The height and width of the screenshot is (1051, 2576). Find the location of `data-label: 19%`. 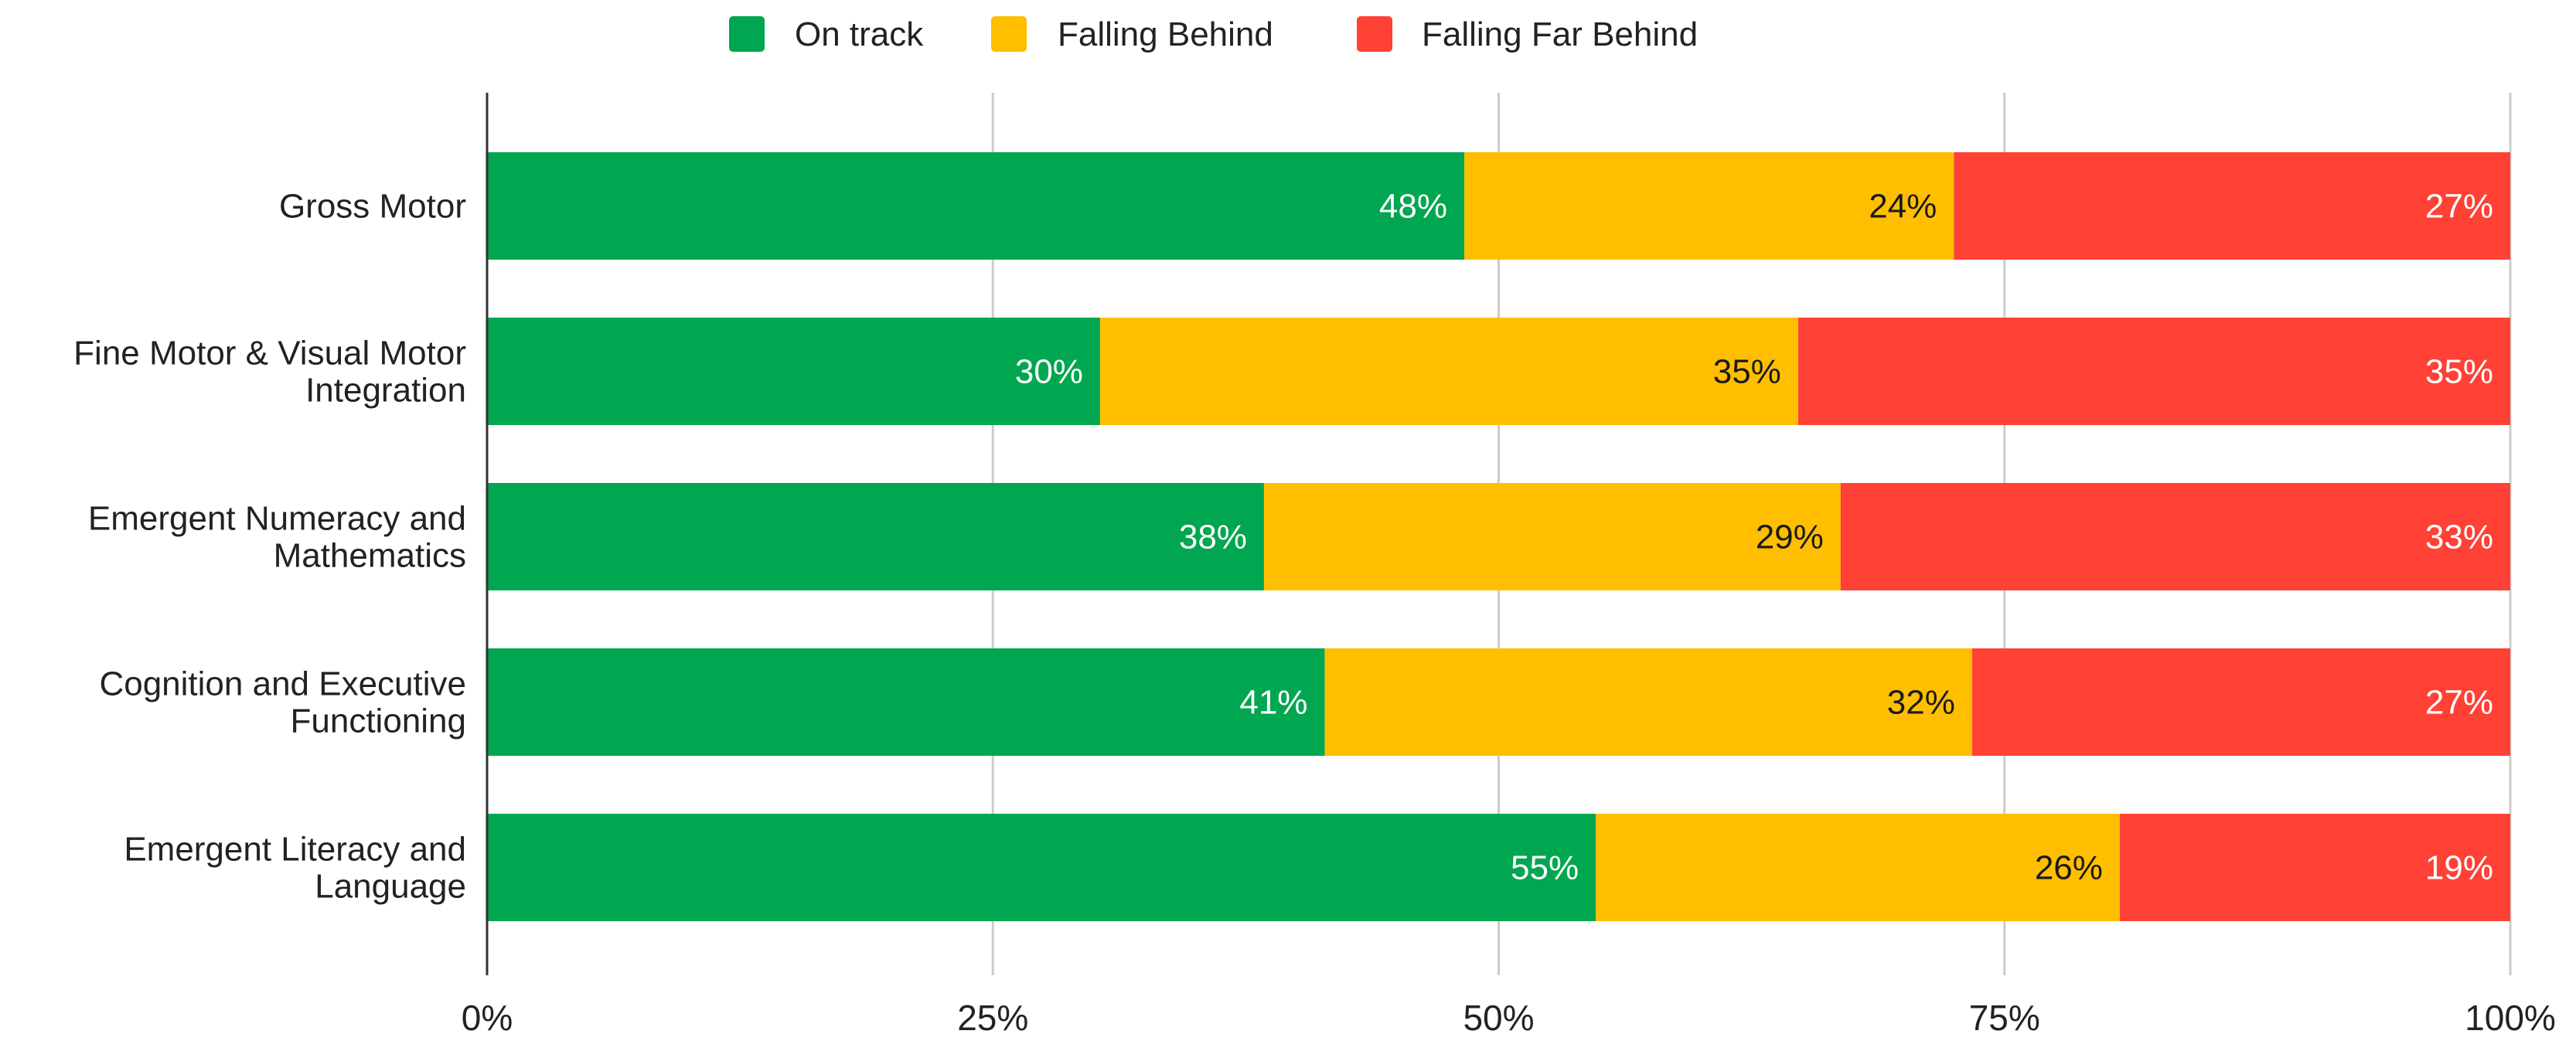

data-label: 19% is located at coordinates (2459, 868).